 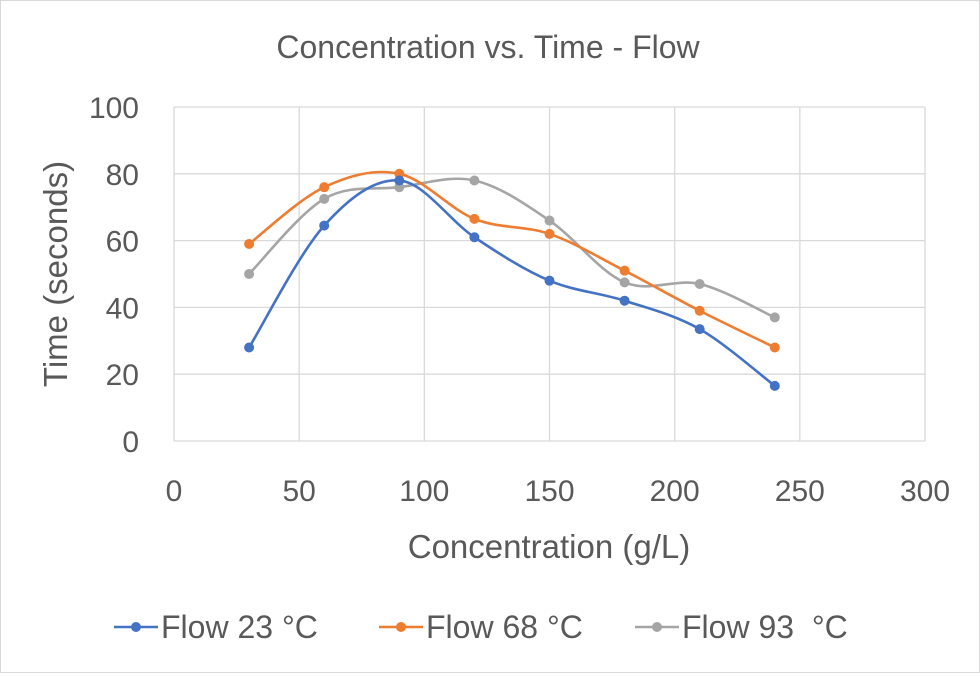 I want to click on legend: Flow 23 °C Flow 68 °C Flow 93 °C, so click(x=481, y=627).